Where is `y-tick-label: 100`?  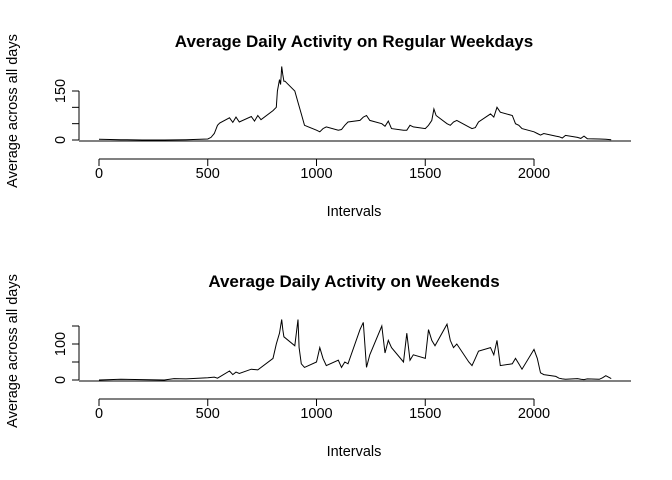
y-tick-label: 100 is located at coordinates (61, 344).